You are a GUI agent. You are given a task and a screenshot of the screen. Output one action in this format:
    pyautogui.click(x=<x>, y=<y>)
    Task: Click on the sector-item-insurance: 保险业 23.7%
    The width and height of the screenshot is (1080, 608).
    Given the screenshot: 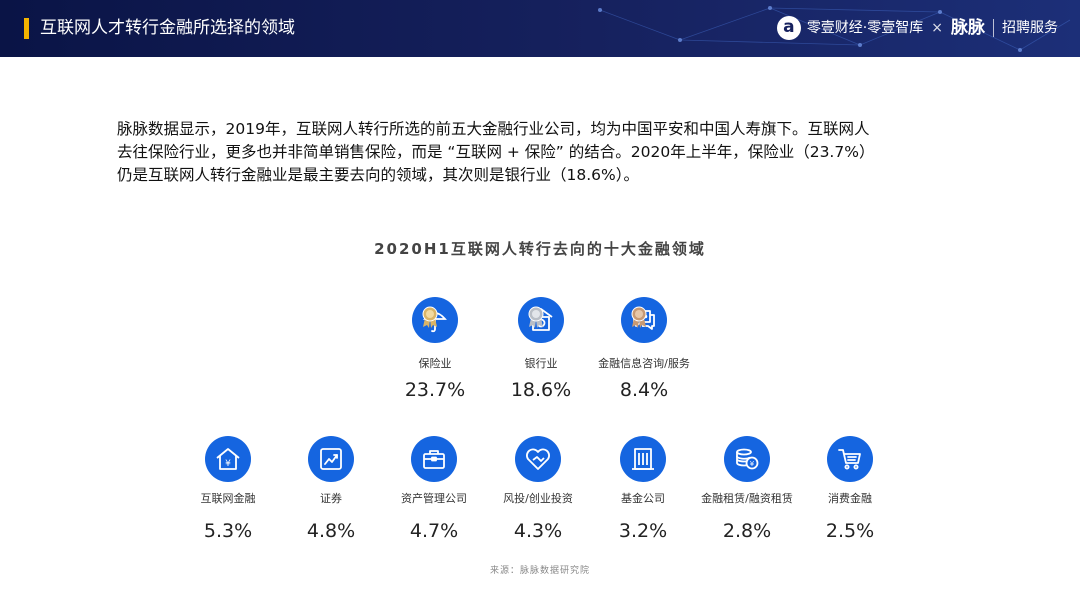 What is the action you would take?
    pyautogui.click(x=435, y=349)
    